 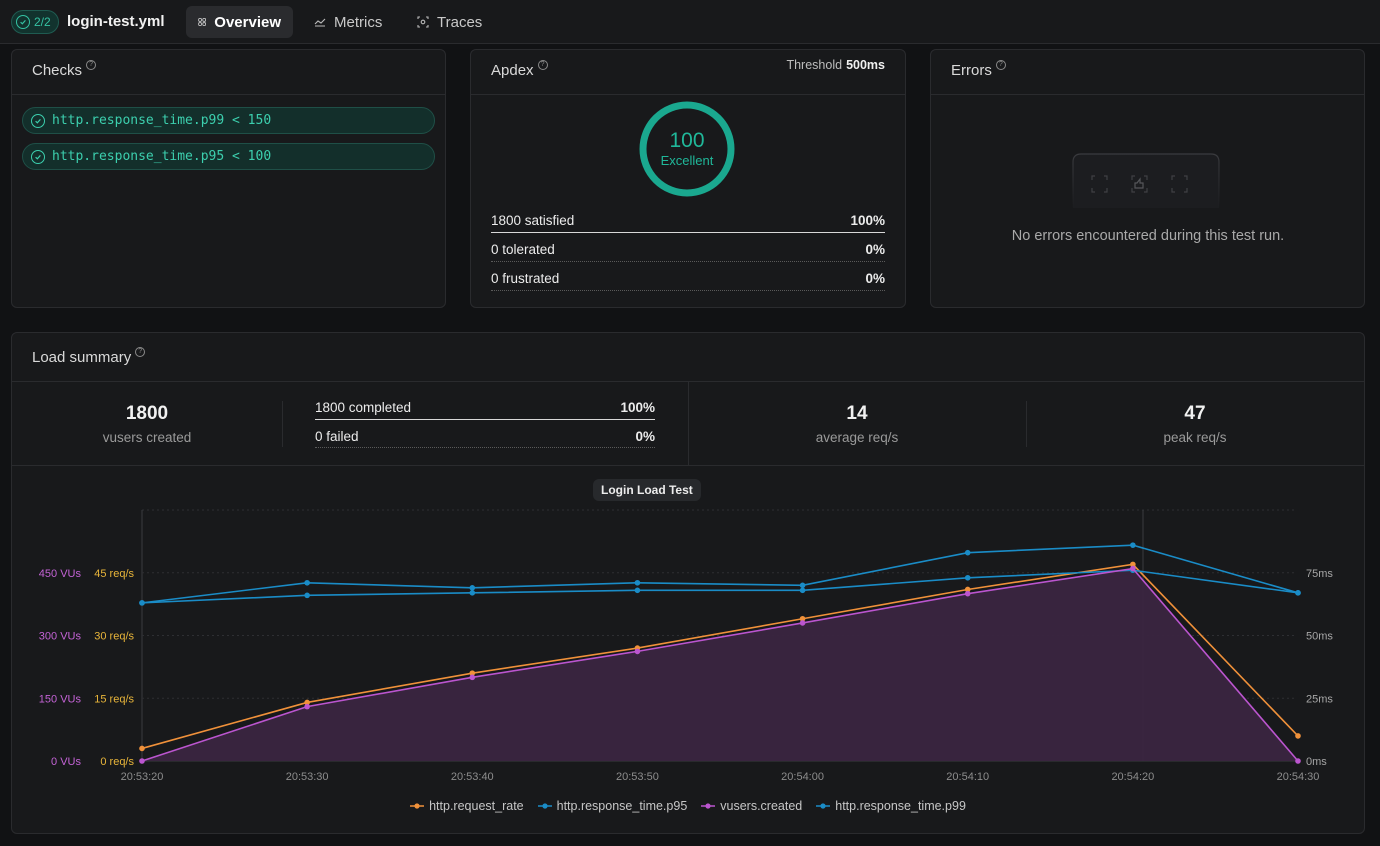 What do you see at coordinates (162, 156) in the screenshot?
I see `check-text: http.response_time.p95 < 100` at bounding box center [162, 156].